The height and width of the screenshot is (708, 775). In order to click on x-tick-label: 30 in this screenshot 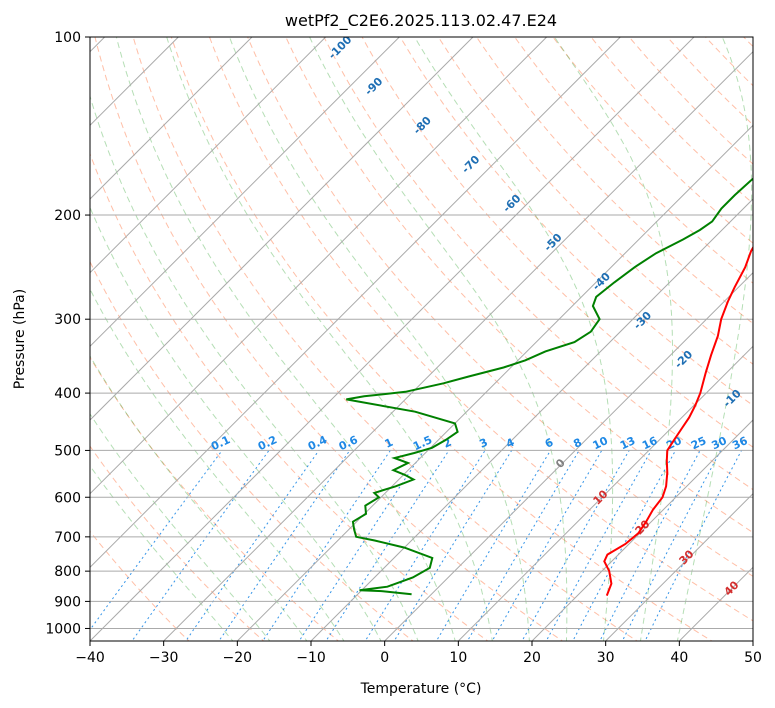, I will do `click(606, 658)`.